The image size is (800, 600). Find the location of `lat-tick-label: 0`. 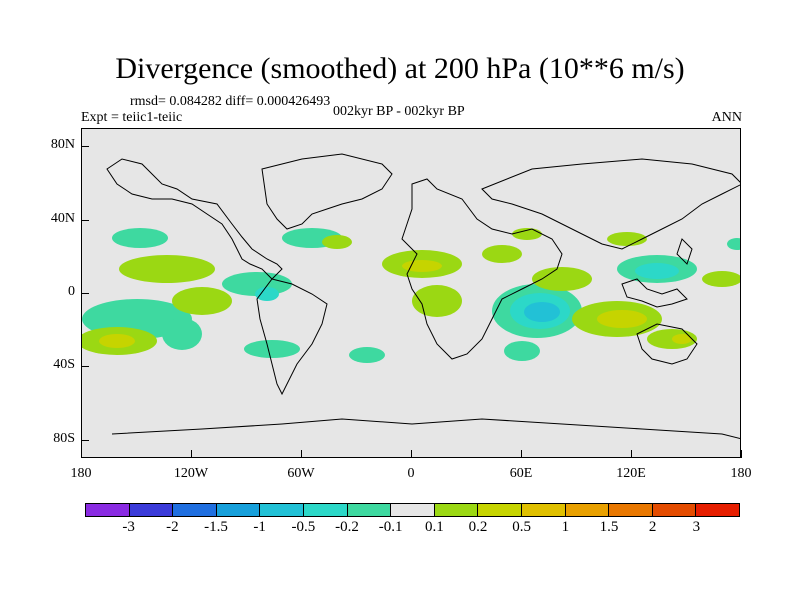

lat-tick-label: 0 is located at coordinates (71, 291).